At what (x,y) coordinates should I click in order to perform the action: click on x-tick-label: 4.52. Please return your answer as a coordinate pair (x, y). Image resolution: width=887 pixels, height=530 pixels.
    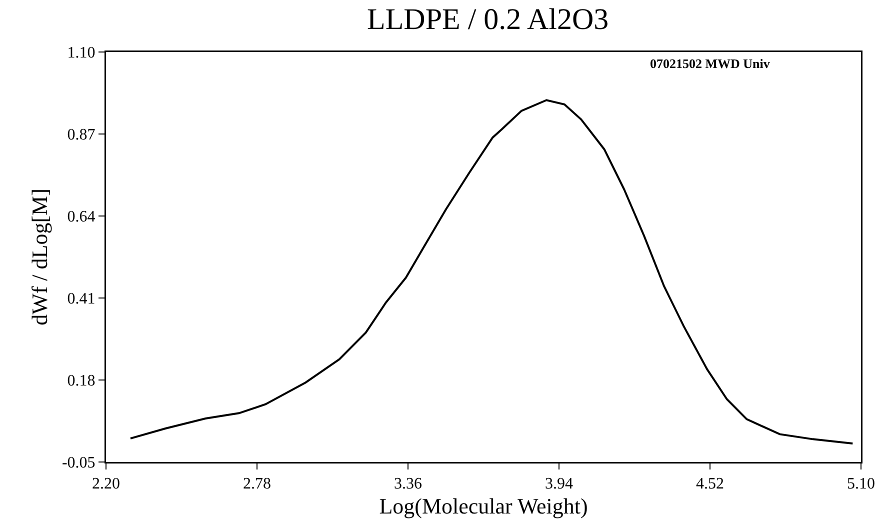
    Looking at the image, I should click on (710, 484).